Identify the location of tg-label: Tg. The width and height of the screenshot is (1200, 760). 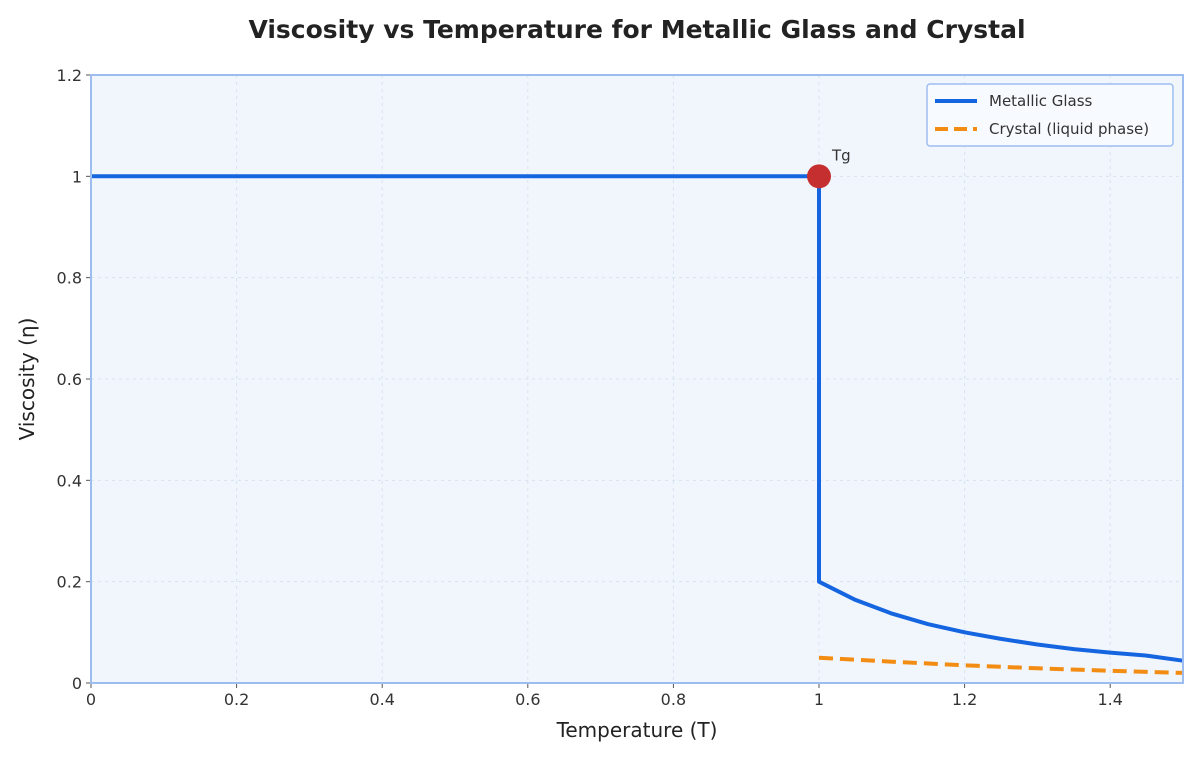
(841, 155).